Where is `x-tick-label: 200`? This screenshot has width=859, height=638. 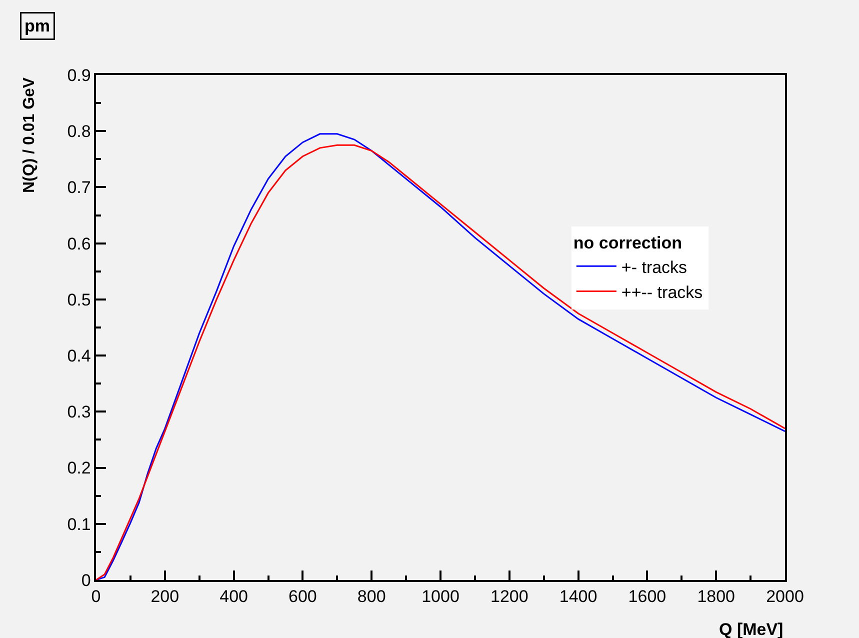 x-tick-label: 200 is located at coordinates (165, 596).